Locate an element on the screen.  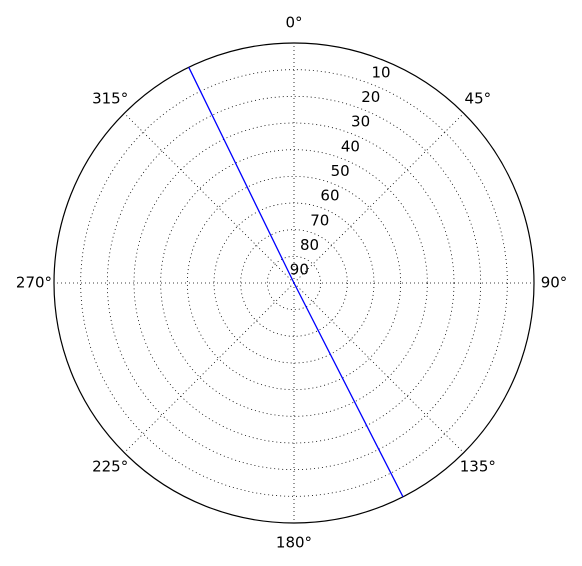
x-tick-label: 180° is located at coordinates (294, 543).